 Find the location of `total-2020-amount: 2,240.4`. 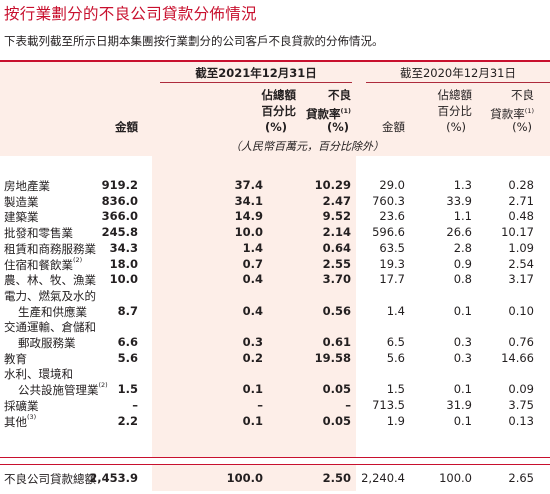

total-2020-amount: 2,240.4 is located at coordinates (383, 478).